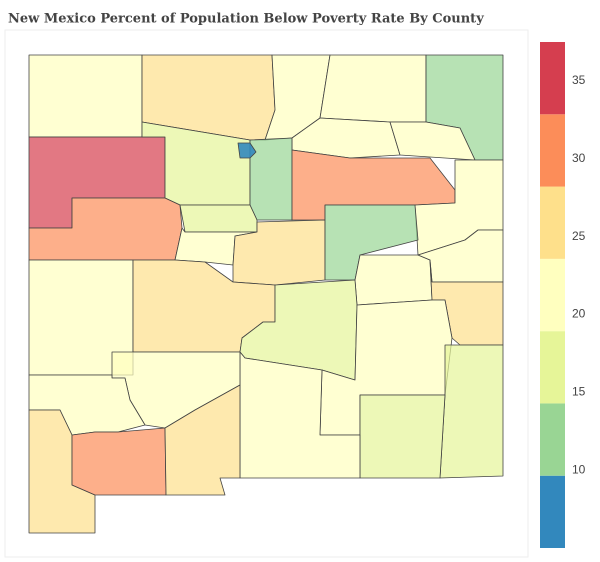 The width and height of the screenshot is (600, 562). What do you see at coordinates (579, 236) in the screenshot?
I see `colorbar-tick-label: 25` at bounding box center [579, 236].